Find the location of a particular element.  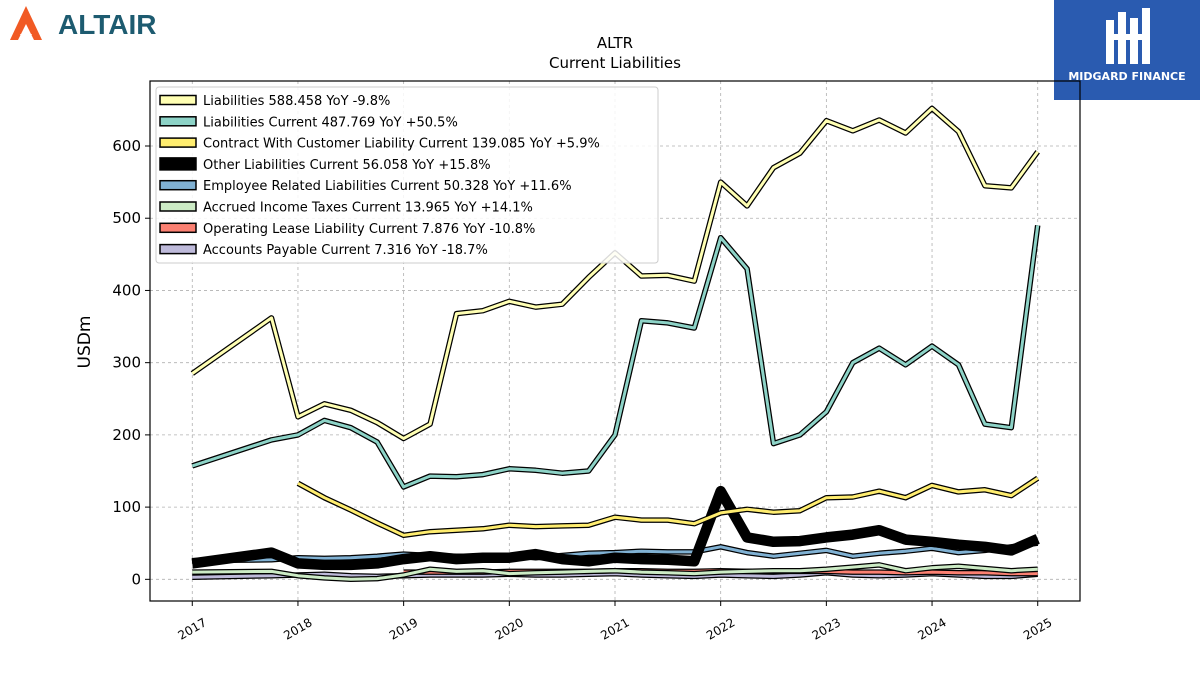

x-tick-label: 2021 is located at coordinates (614, 628).